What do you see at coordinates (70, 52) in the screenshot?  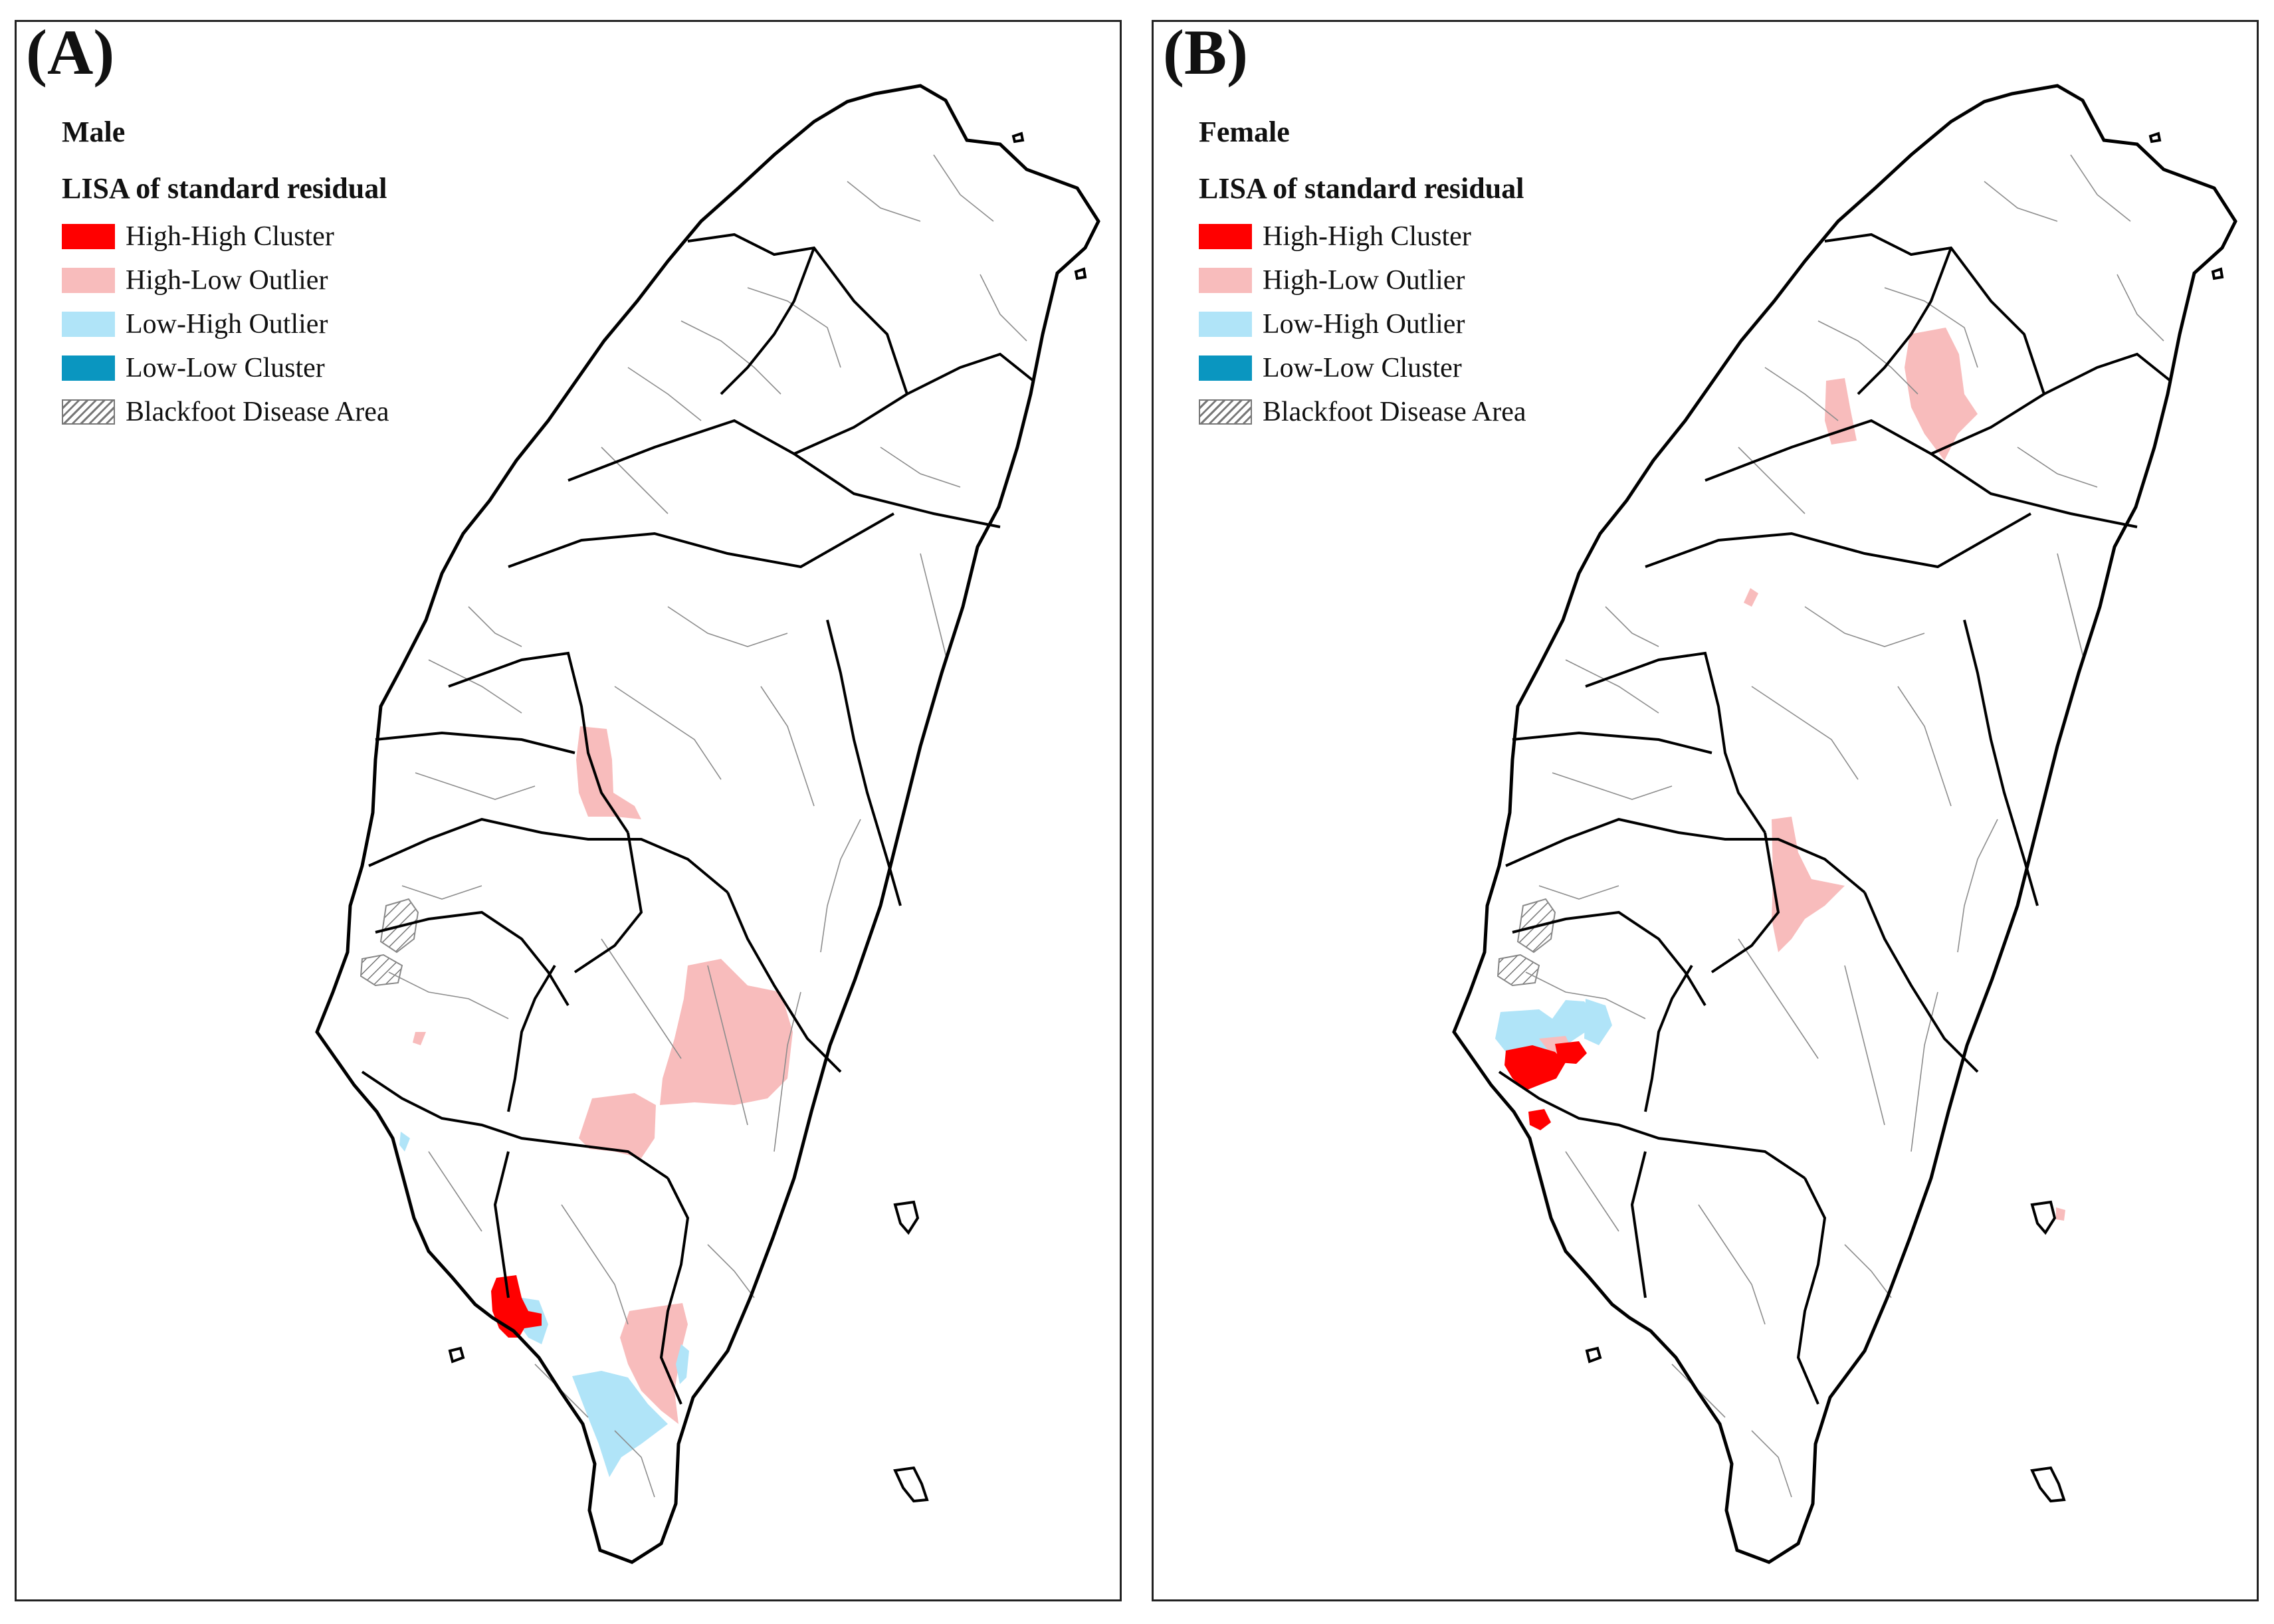 I see `panel-label: (A)` at bounding box center [70, 52].